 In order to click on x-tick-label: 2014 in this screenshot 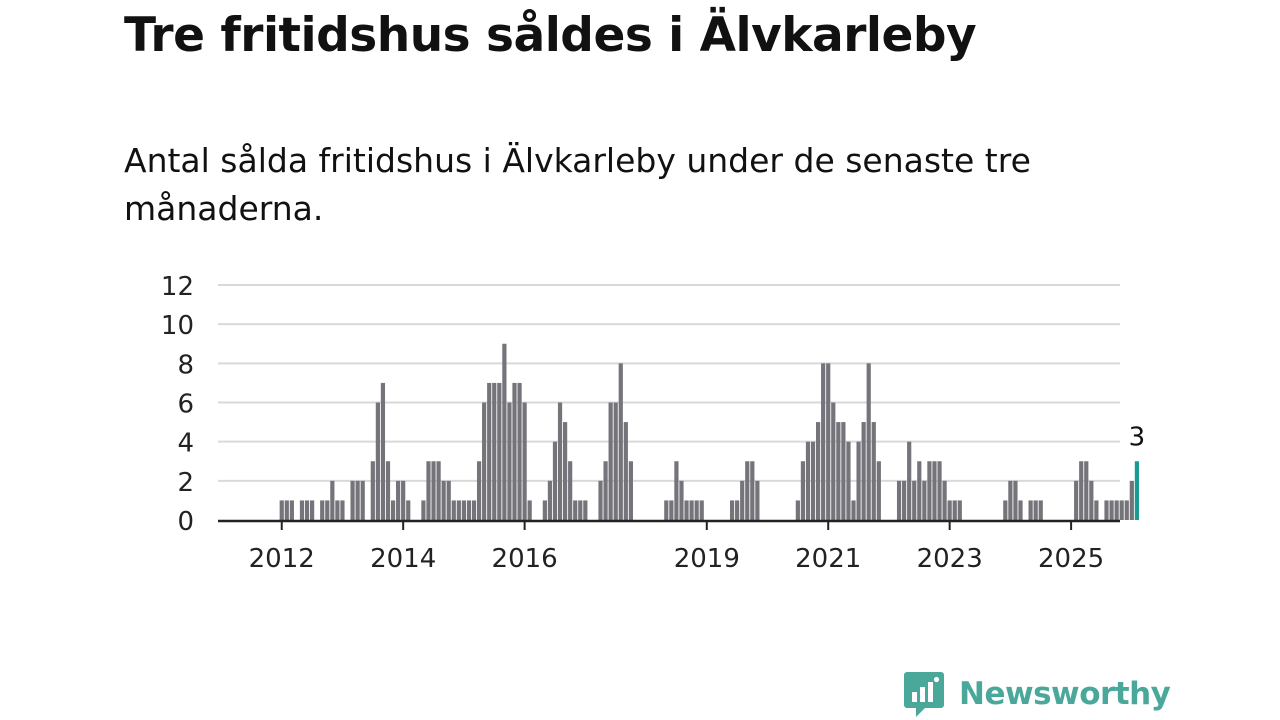, I will do `click(403, 559)`.